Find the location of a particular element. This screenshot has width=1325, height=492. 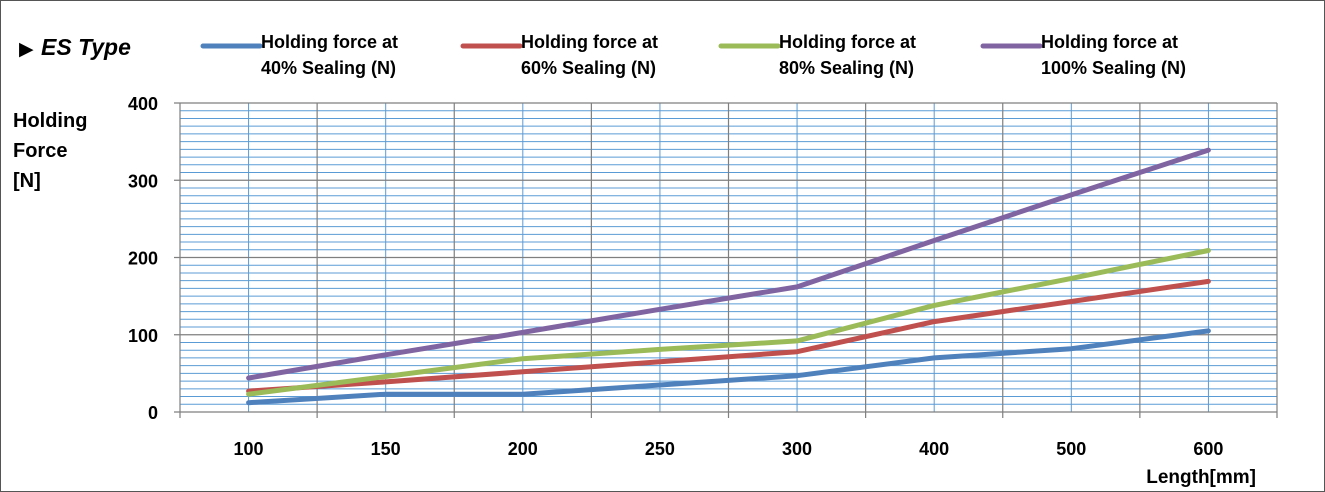

title-marker-icon: ▶ is located at coordinates (26, 49).